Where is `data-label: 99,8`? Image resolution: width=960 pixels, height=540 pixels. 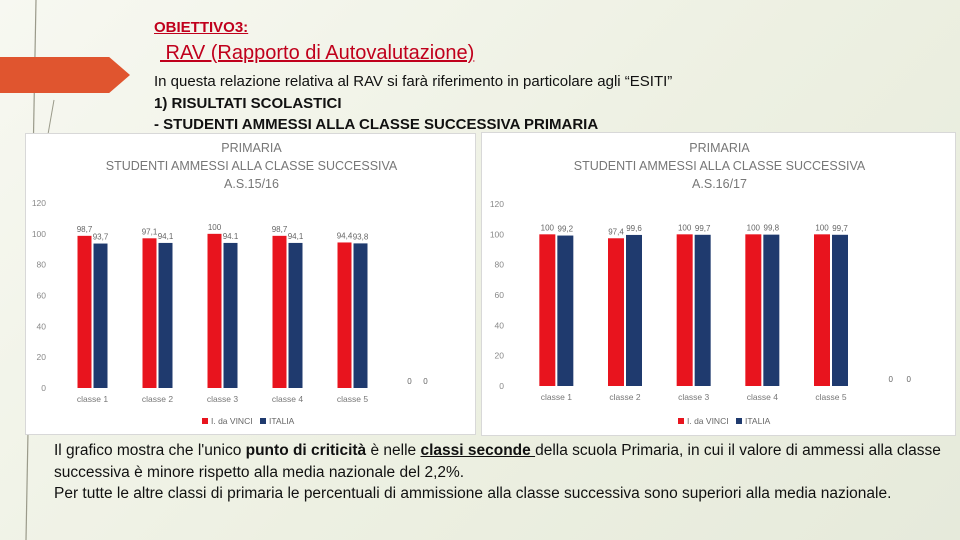
data-label: 99,8 is located at coordinates (772, 228).